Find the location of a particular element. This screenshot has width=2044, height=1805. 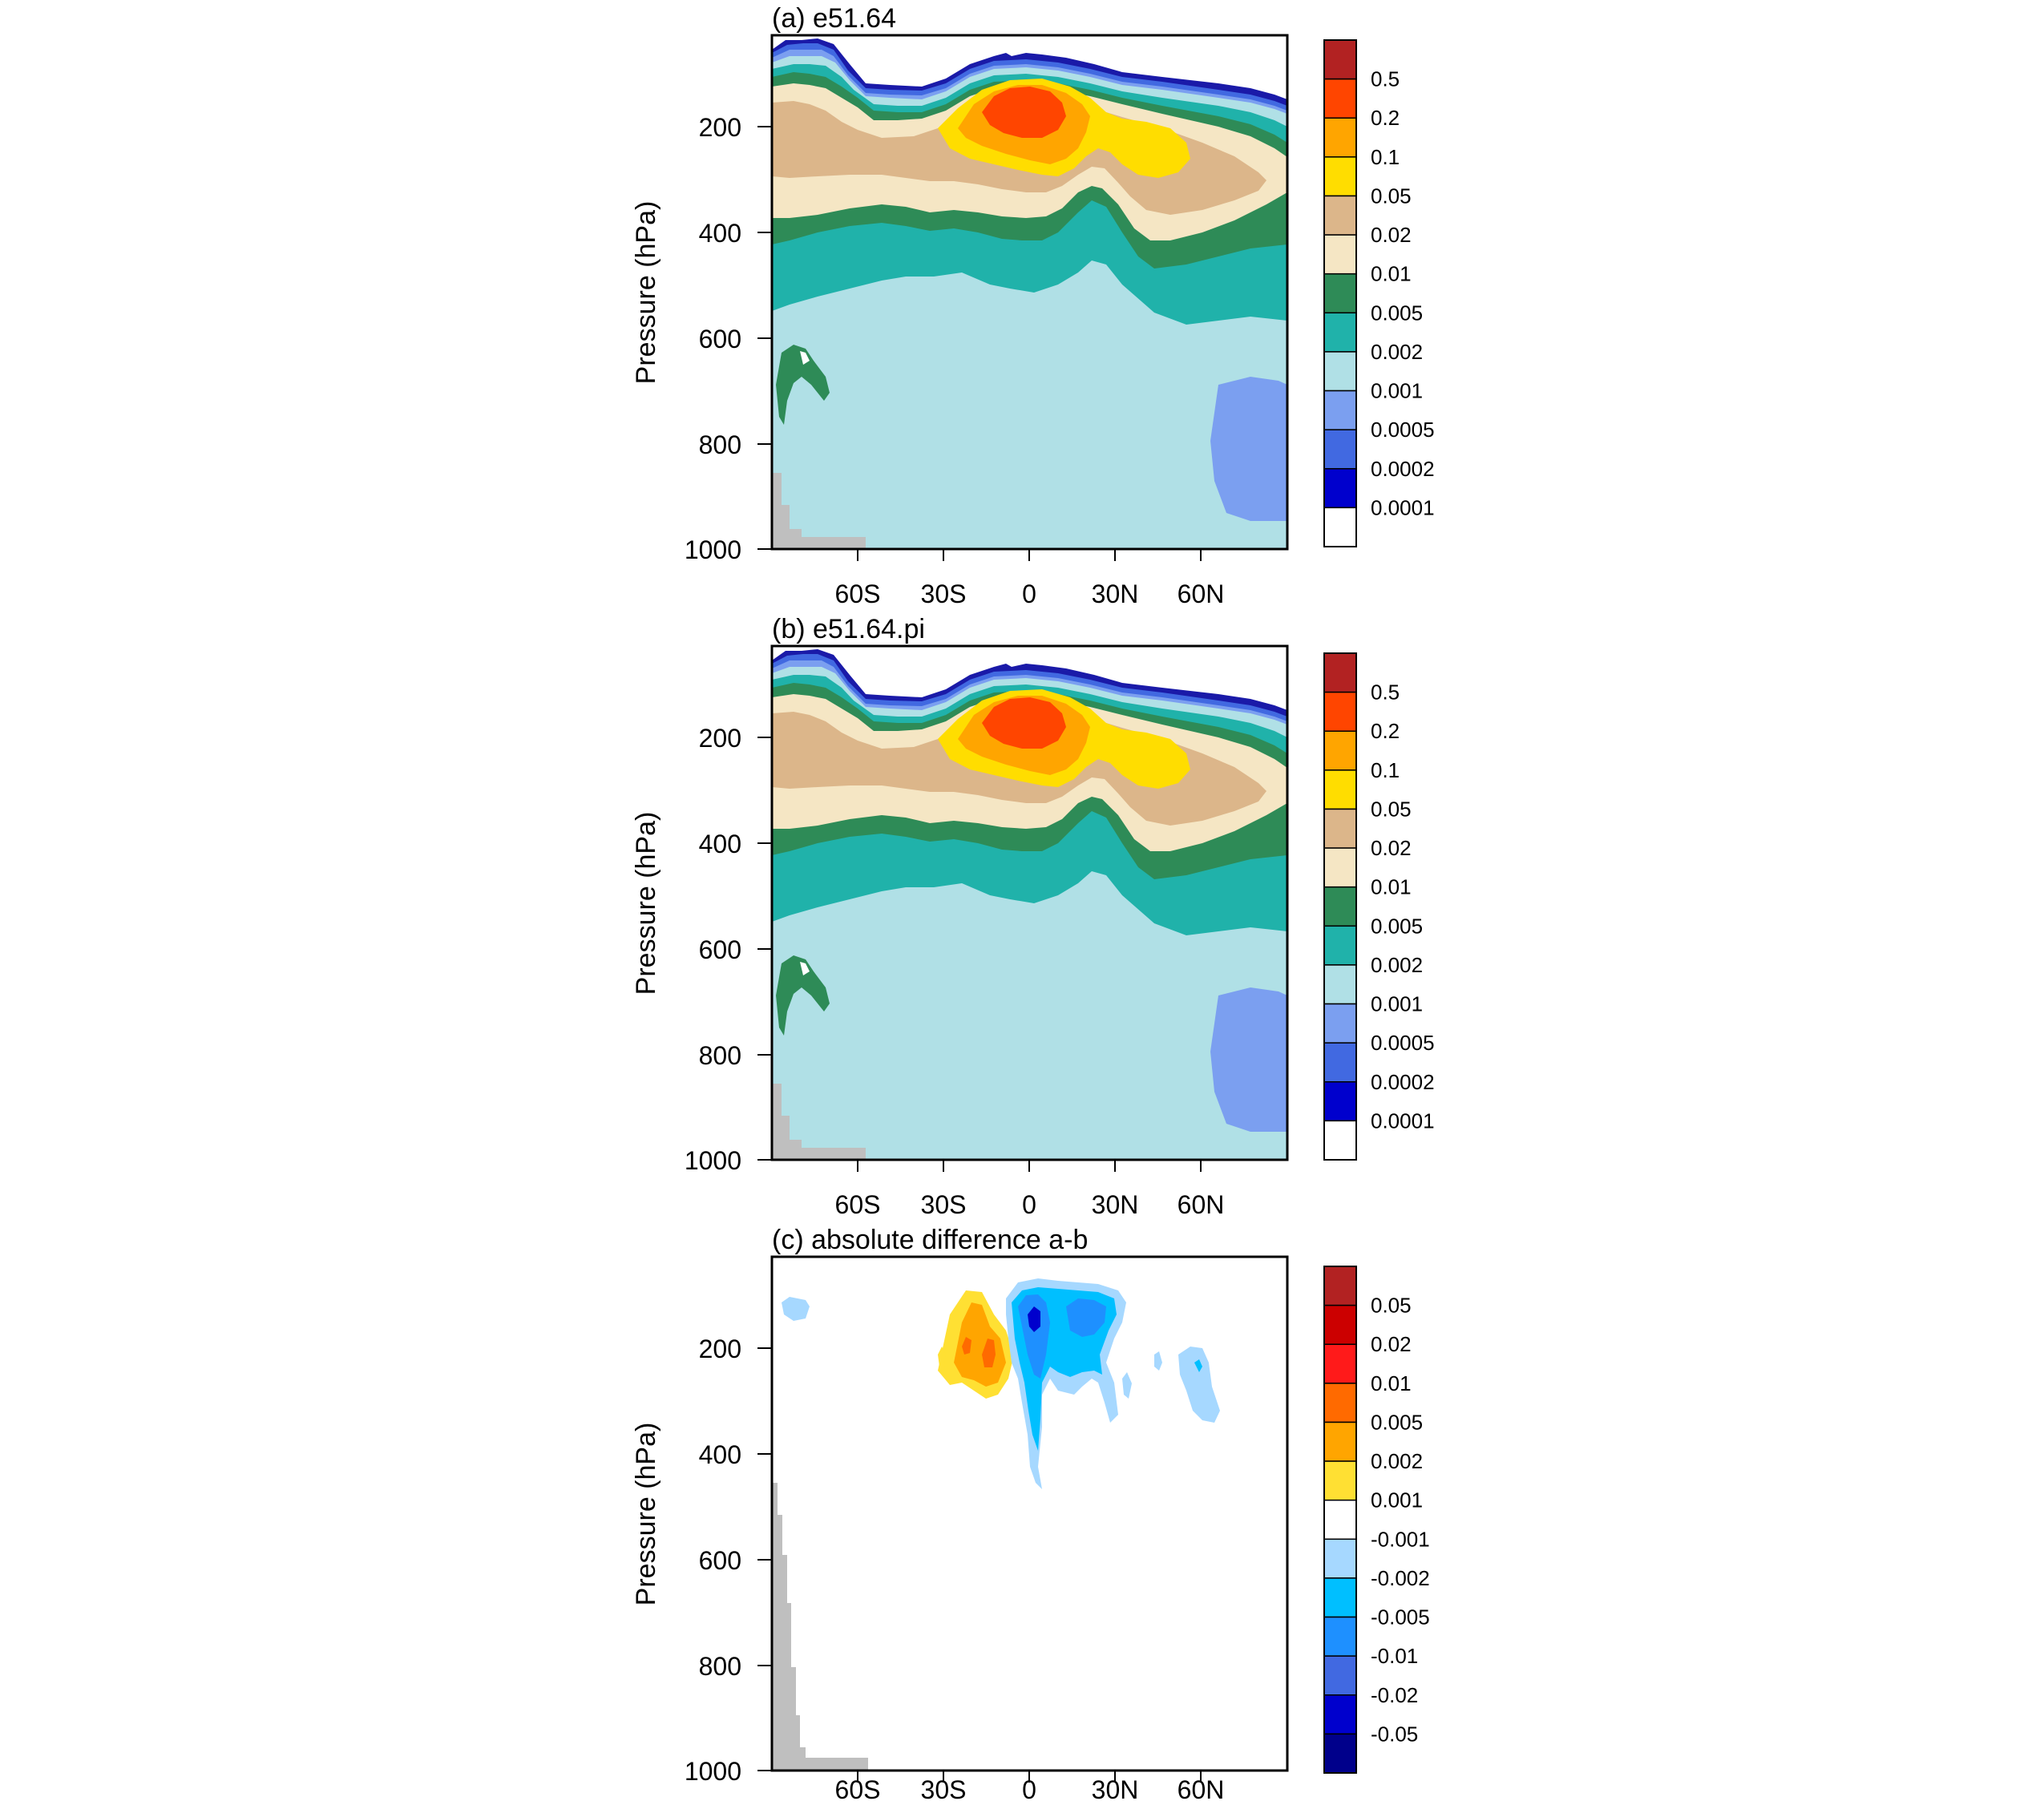

colorbar-label: 0.01 is located at coordinates (1391, 274).